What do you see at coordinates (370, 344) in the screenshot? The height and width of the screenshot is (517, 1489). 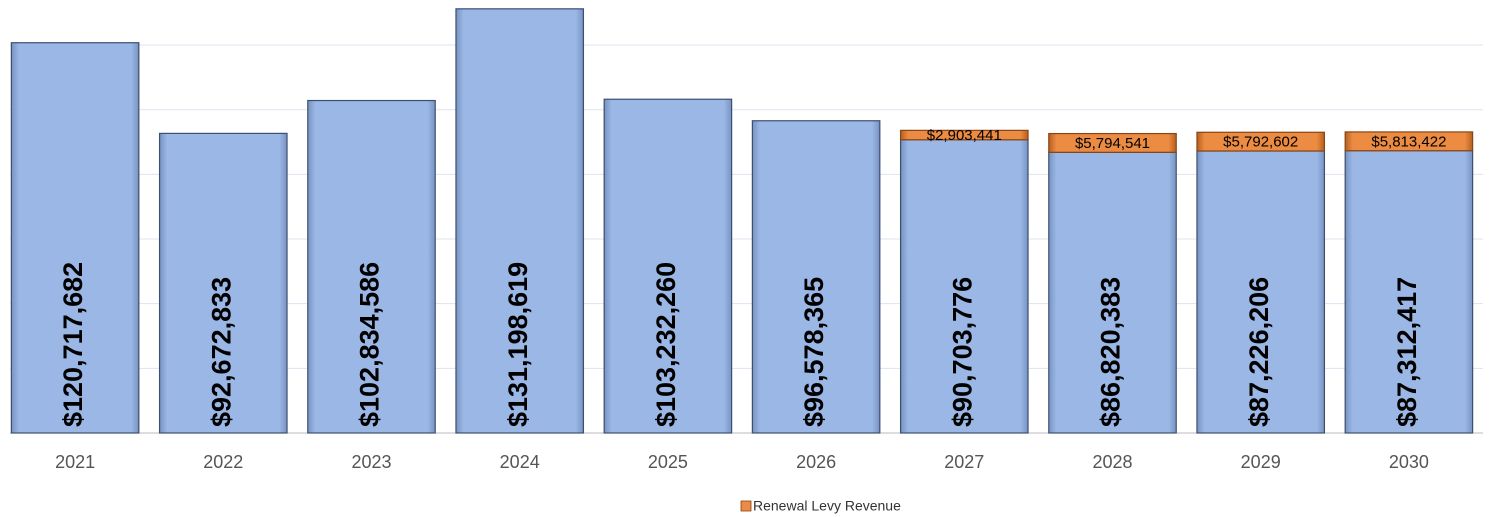 I see `data-label: $102,834,586` at bounding box center [370, 344].